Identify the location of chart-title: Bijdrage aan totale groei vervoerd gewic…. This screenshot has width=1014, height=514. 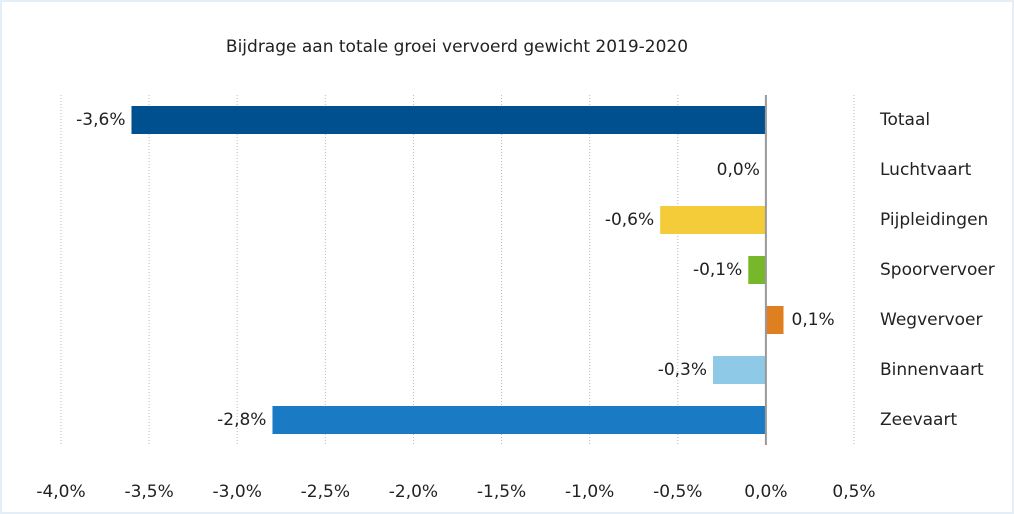
(457, 47).